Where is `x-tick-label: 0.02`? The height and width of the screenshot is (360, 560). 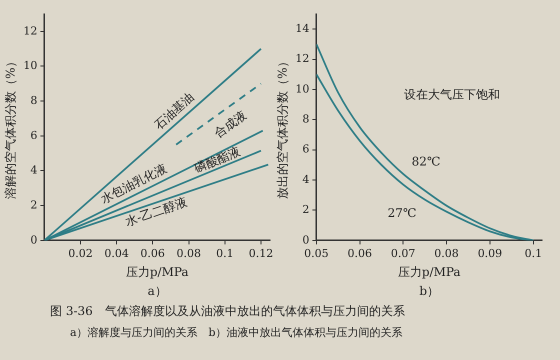
x-tick-label: 0.02 is located at coordinates (80, 253).